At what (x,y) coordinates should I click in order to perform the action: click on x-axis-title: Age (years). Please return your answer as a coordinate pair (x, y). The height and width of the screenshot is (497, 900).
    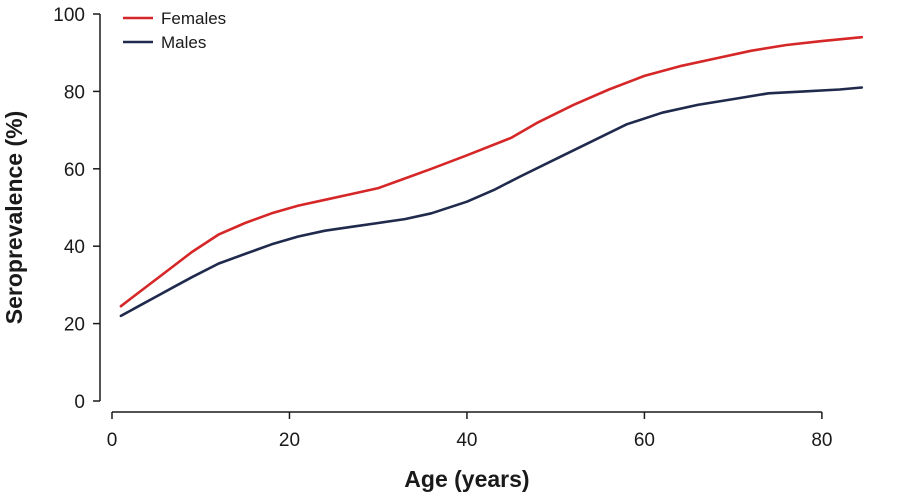
    Looking at the image, I should click on (466, 479).